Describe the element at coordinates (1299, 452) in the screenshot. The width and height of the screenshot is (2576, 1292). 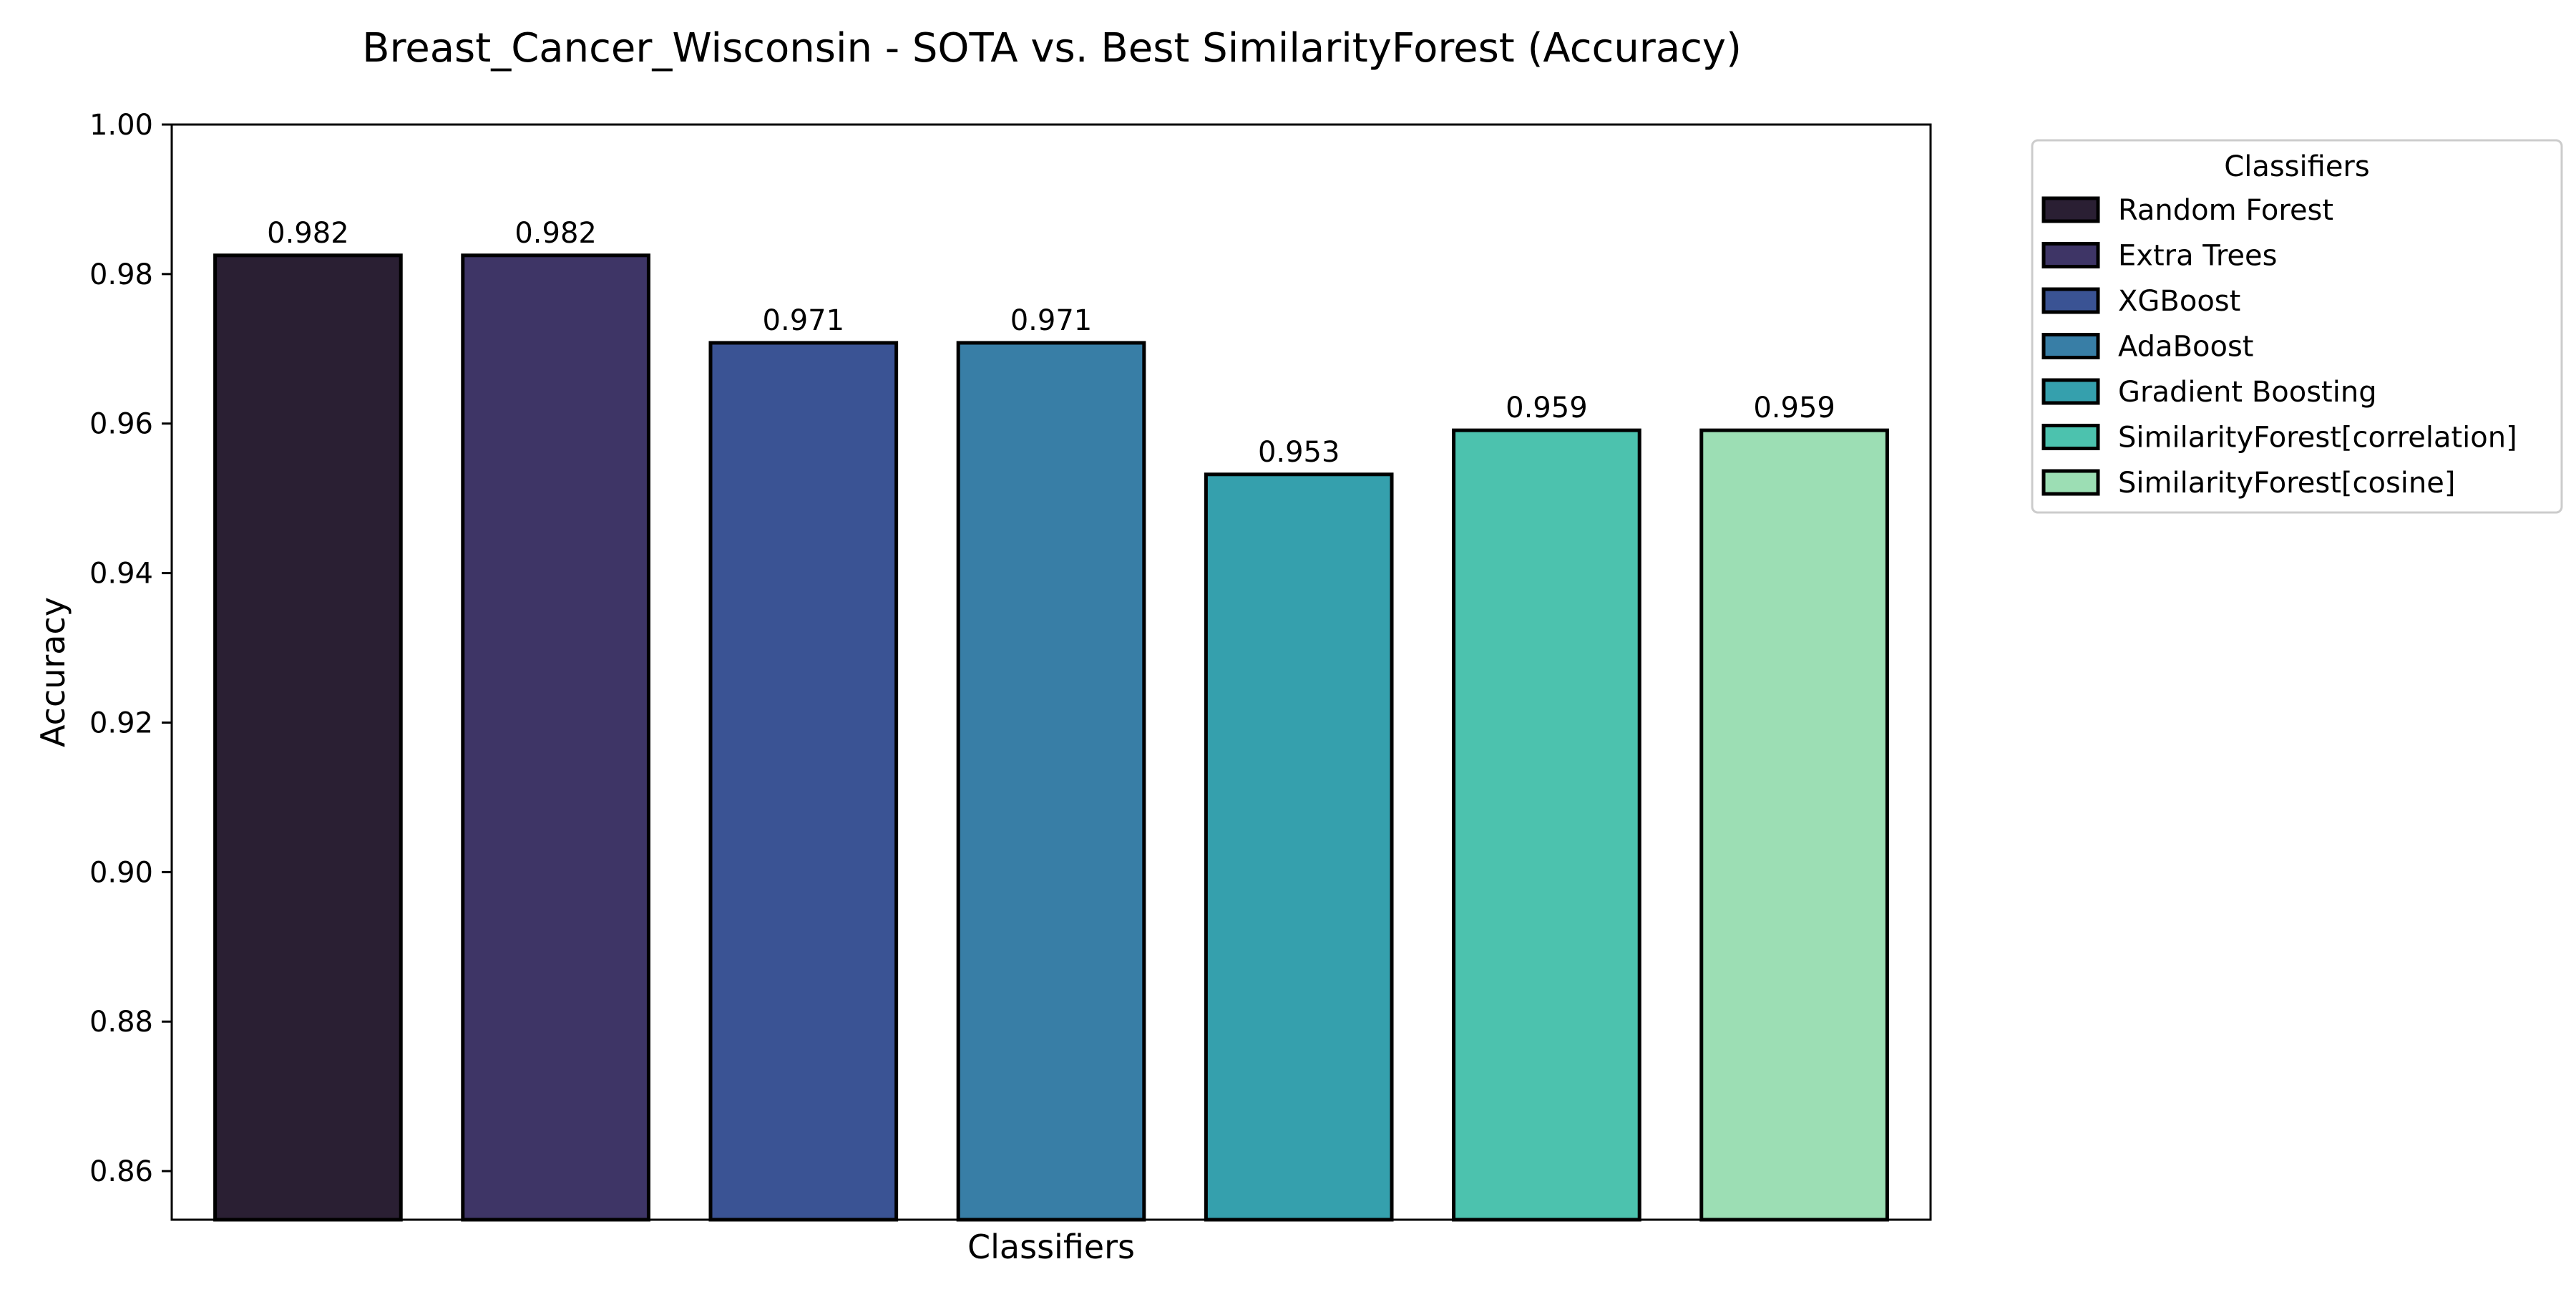
I see `bar-value-label: 0.953` at that location.